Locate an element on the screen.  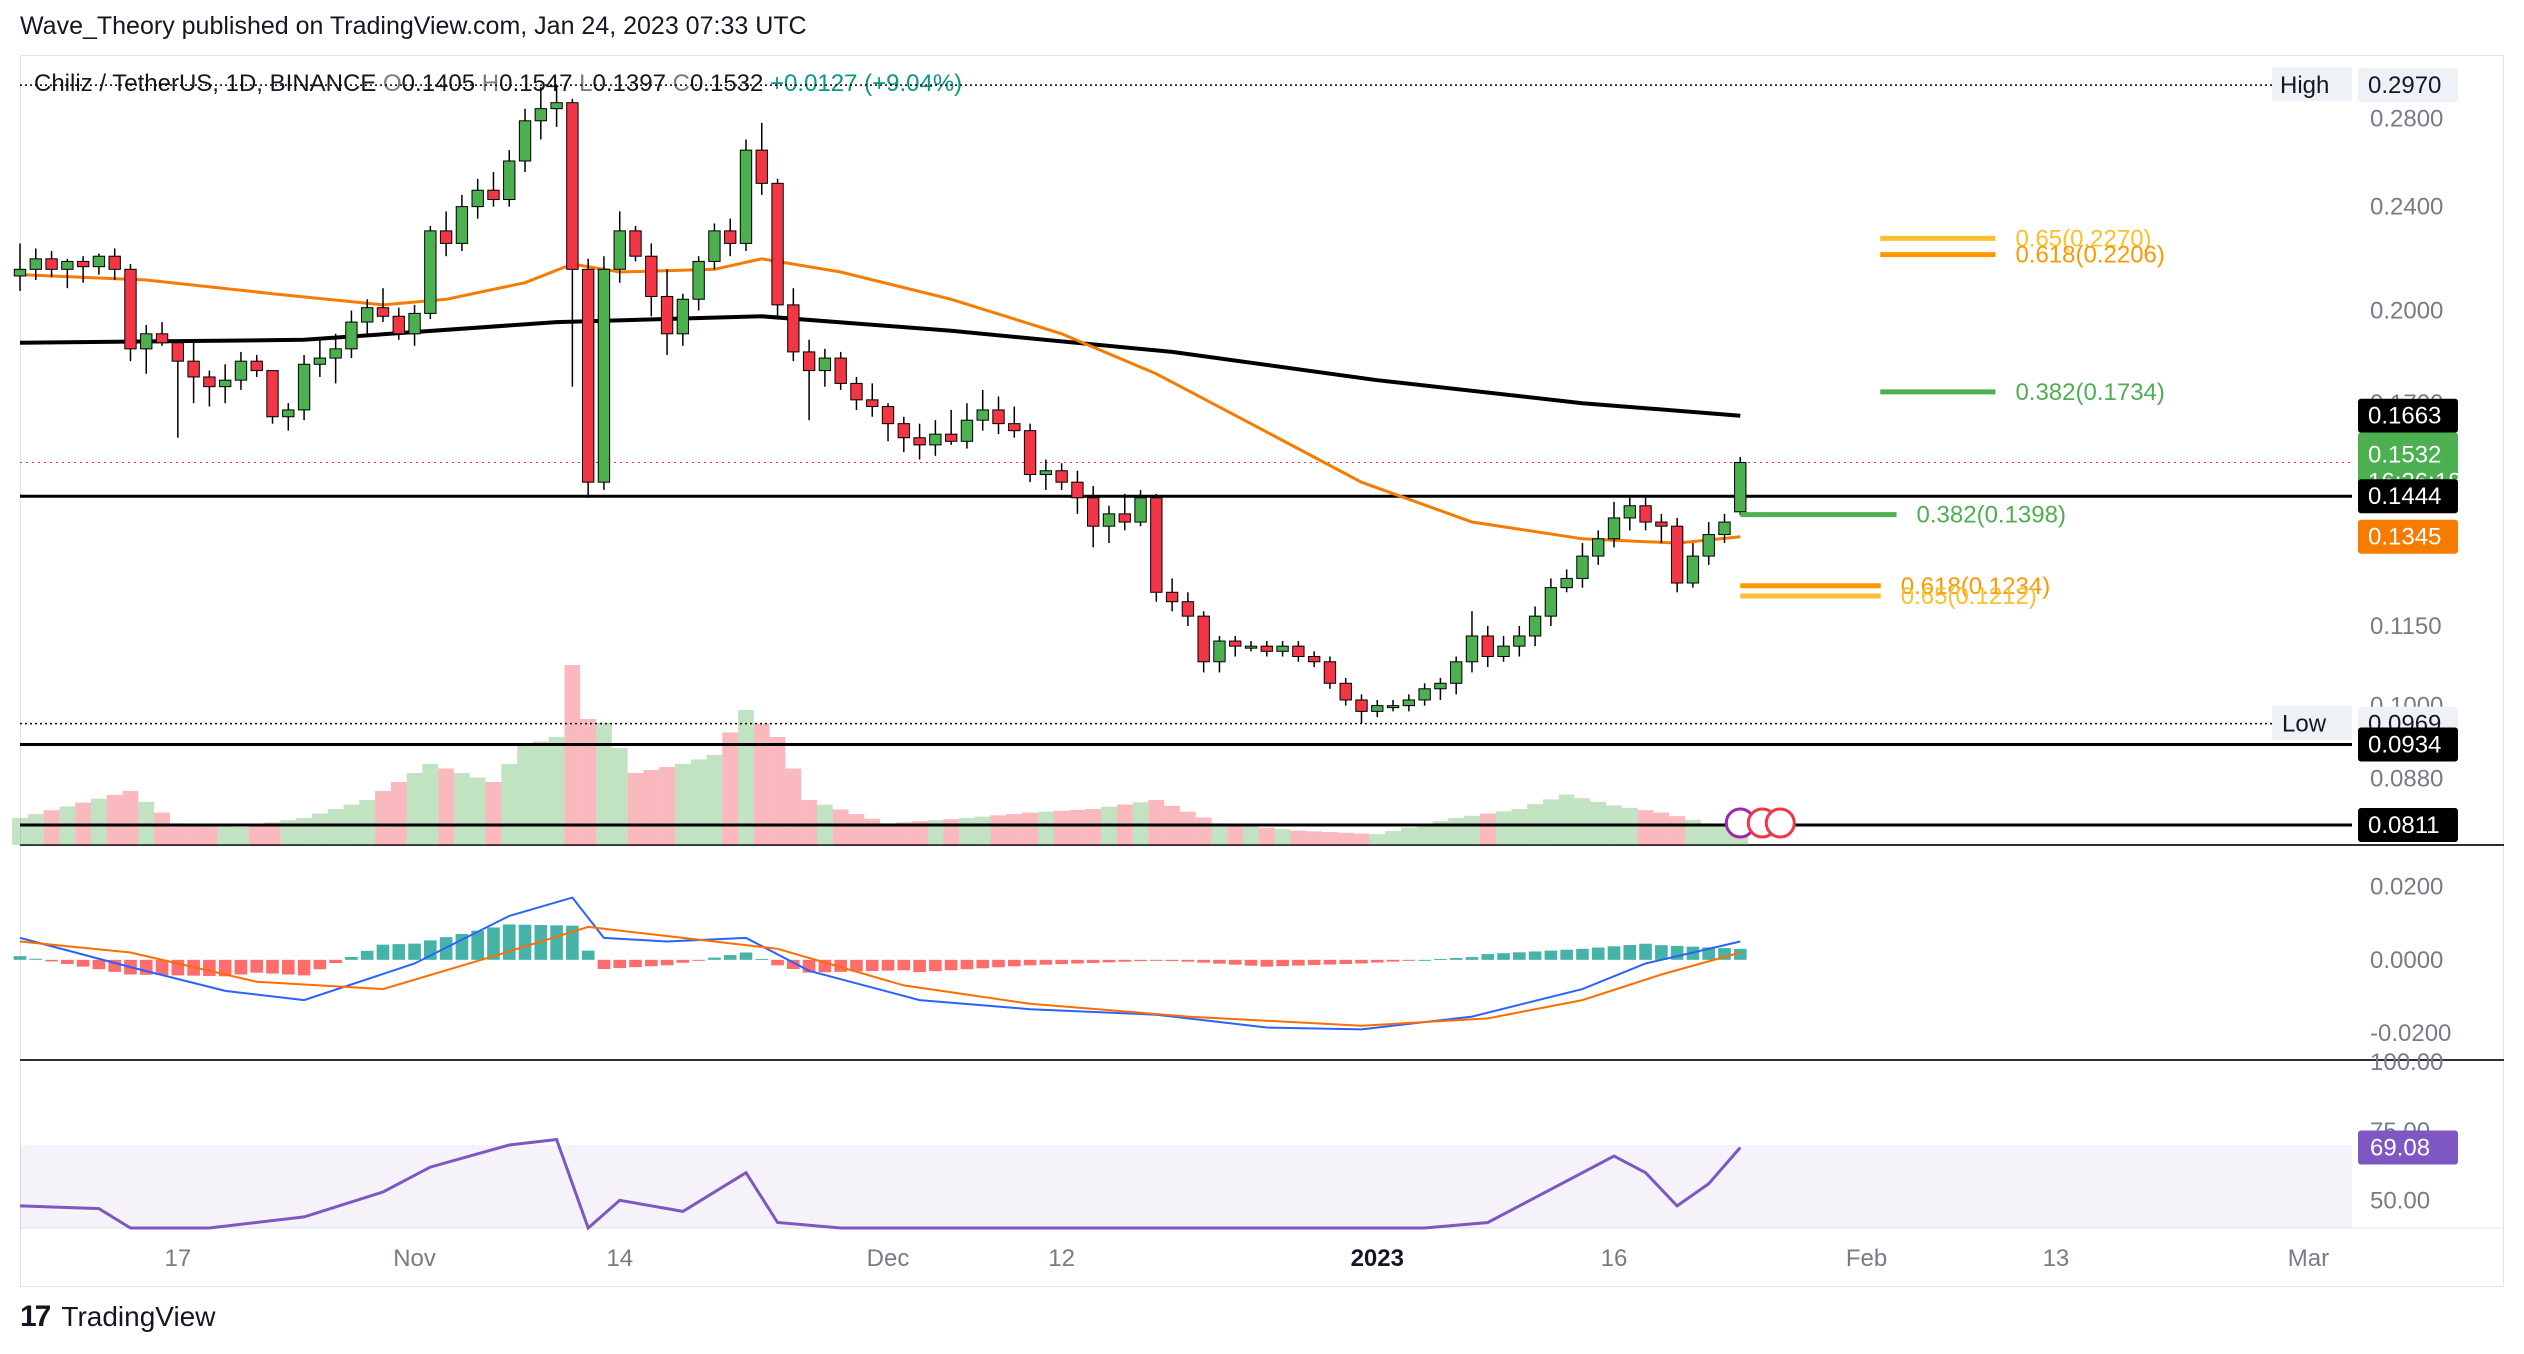
ema50-price-label: 0.1345 is located at coordinates (2404, 537).